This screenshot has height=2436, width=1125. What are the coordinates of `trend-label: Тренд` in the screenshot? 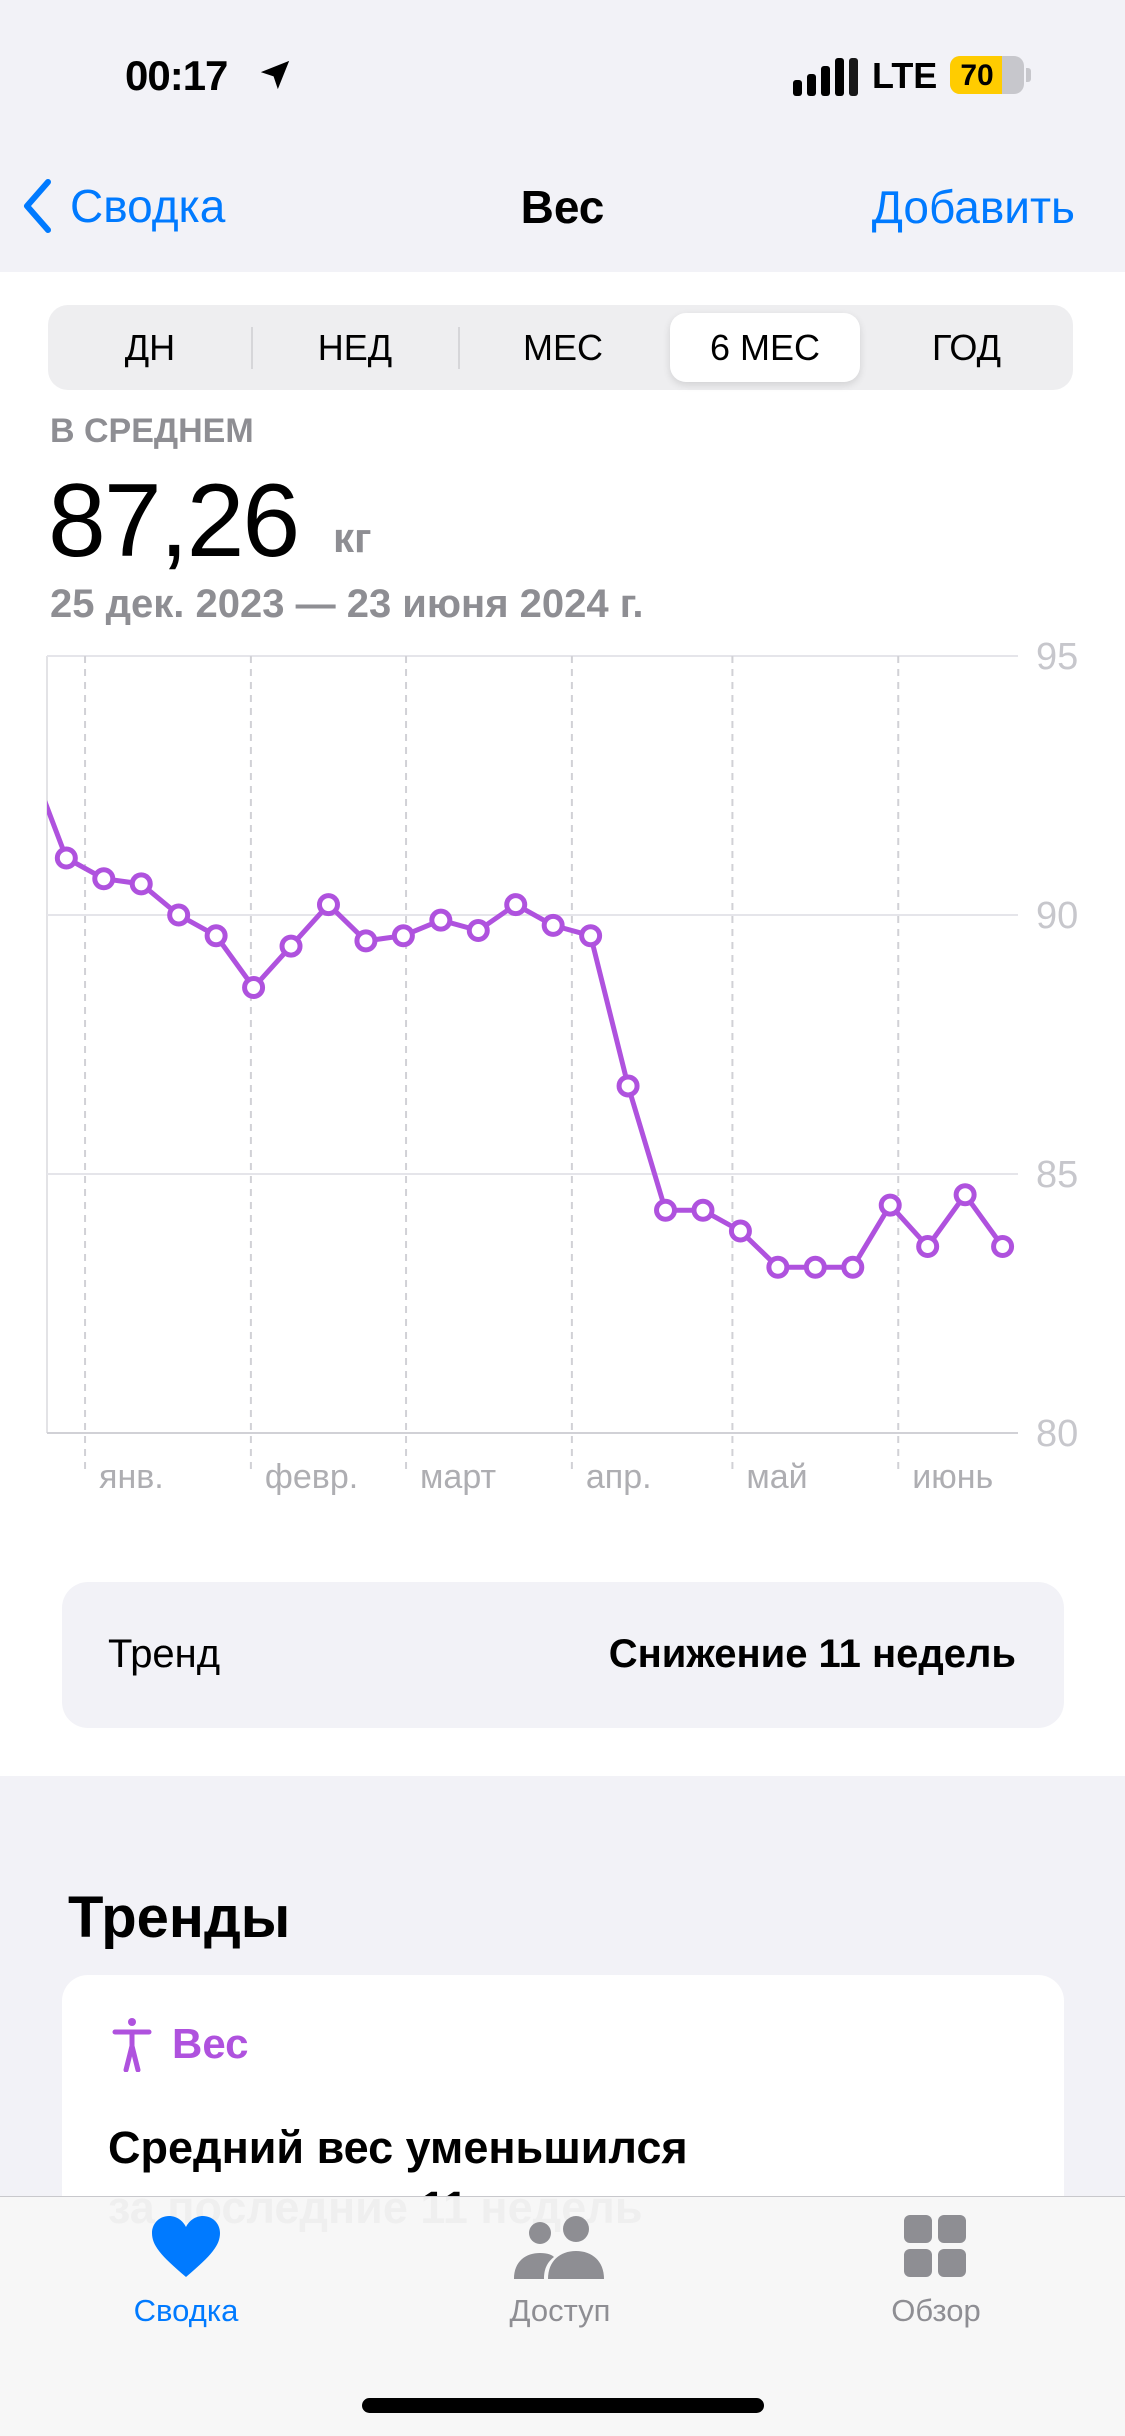 It's located at (164, 1654).